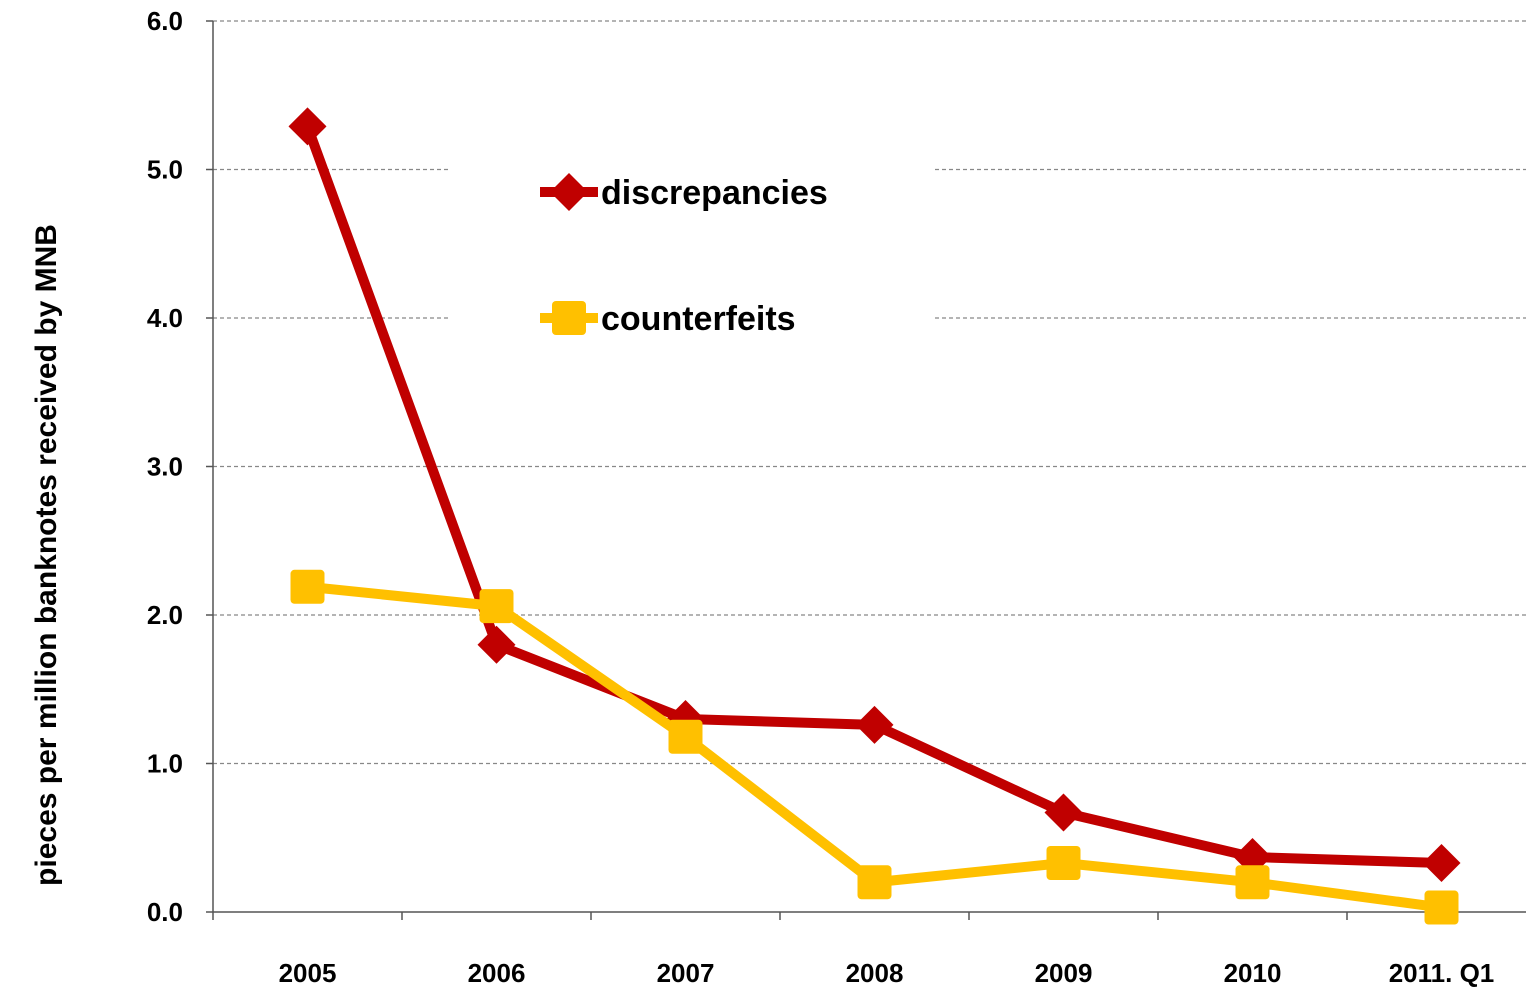  Describe the element at coordinates (308, 973) in the screenshot. I see `x-tick-label: 2005` at that location.